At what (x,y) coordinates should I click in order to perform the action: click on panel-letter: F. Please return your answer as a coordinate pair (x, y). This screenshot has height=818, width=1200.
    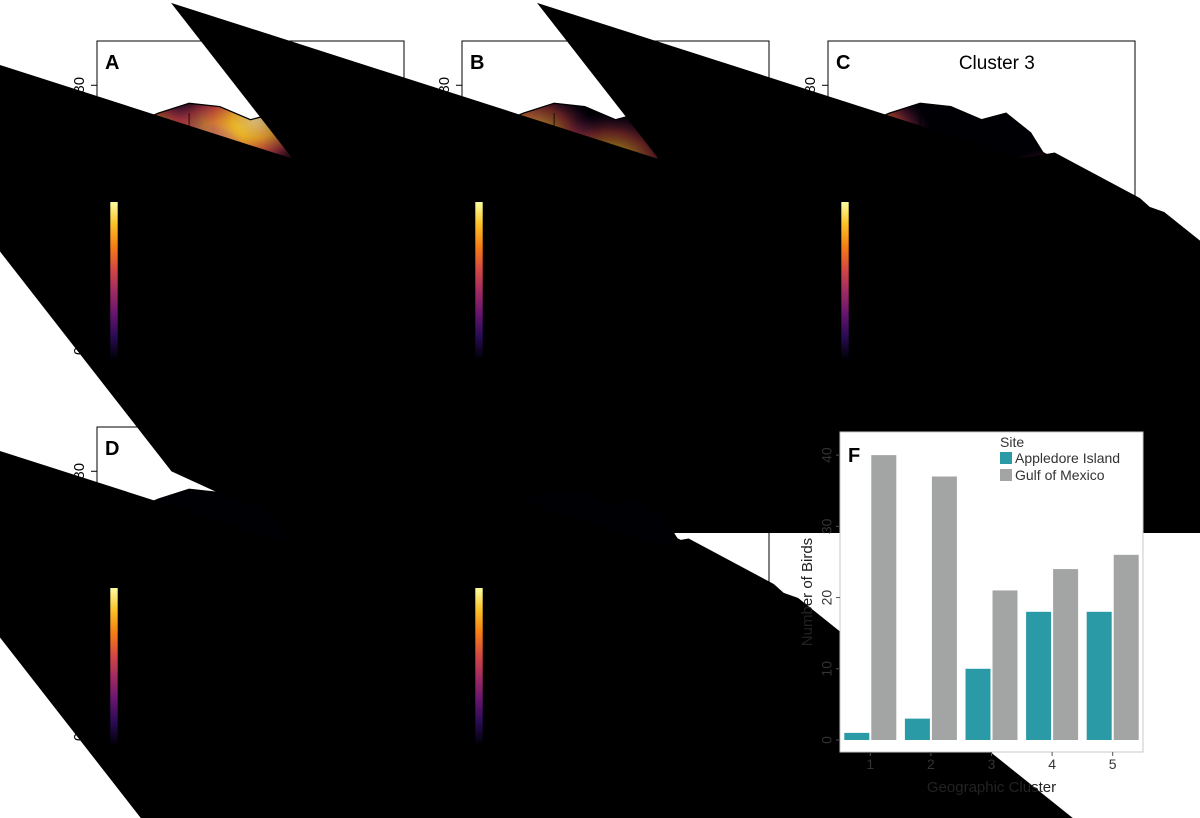
    Looking at the image, I should click on (854, 456).